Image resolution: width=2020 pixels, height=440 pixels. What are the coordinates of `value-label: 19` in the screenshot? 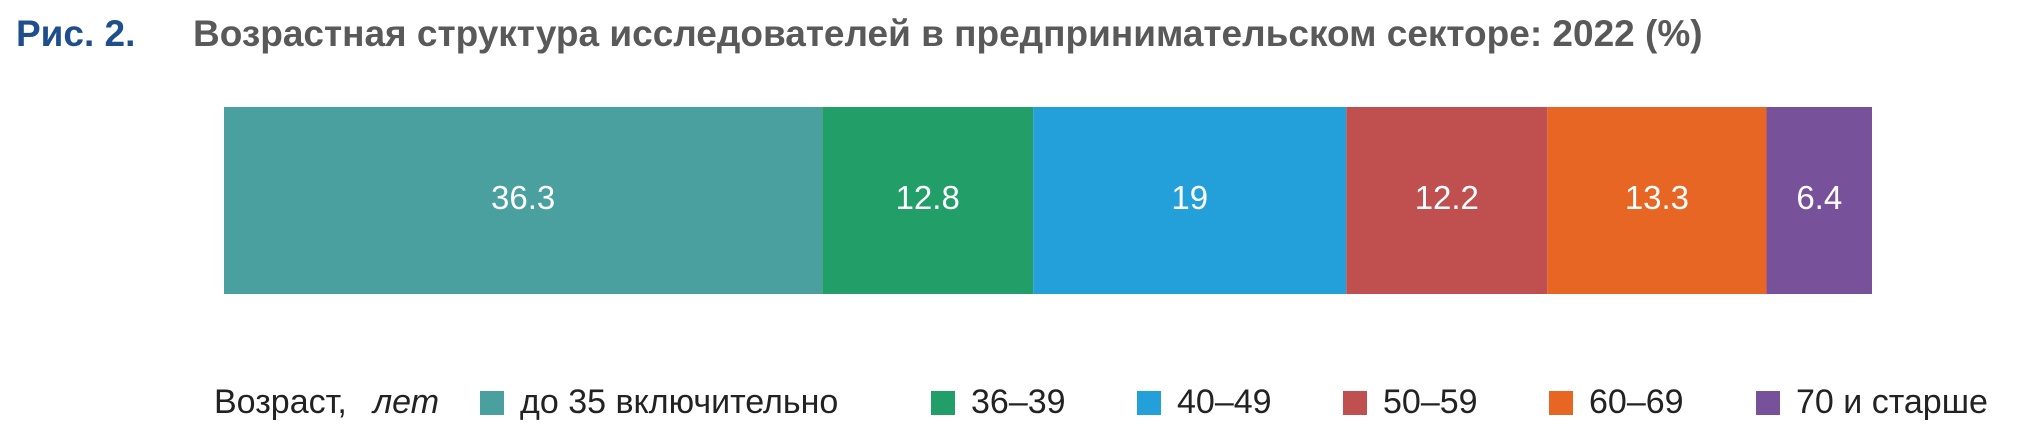 It's located at (1189, 197).